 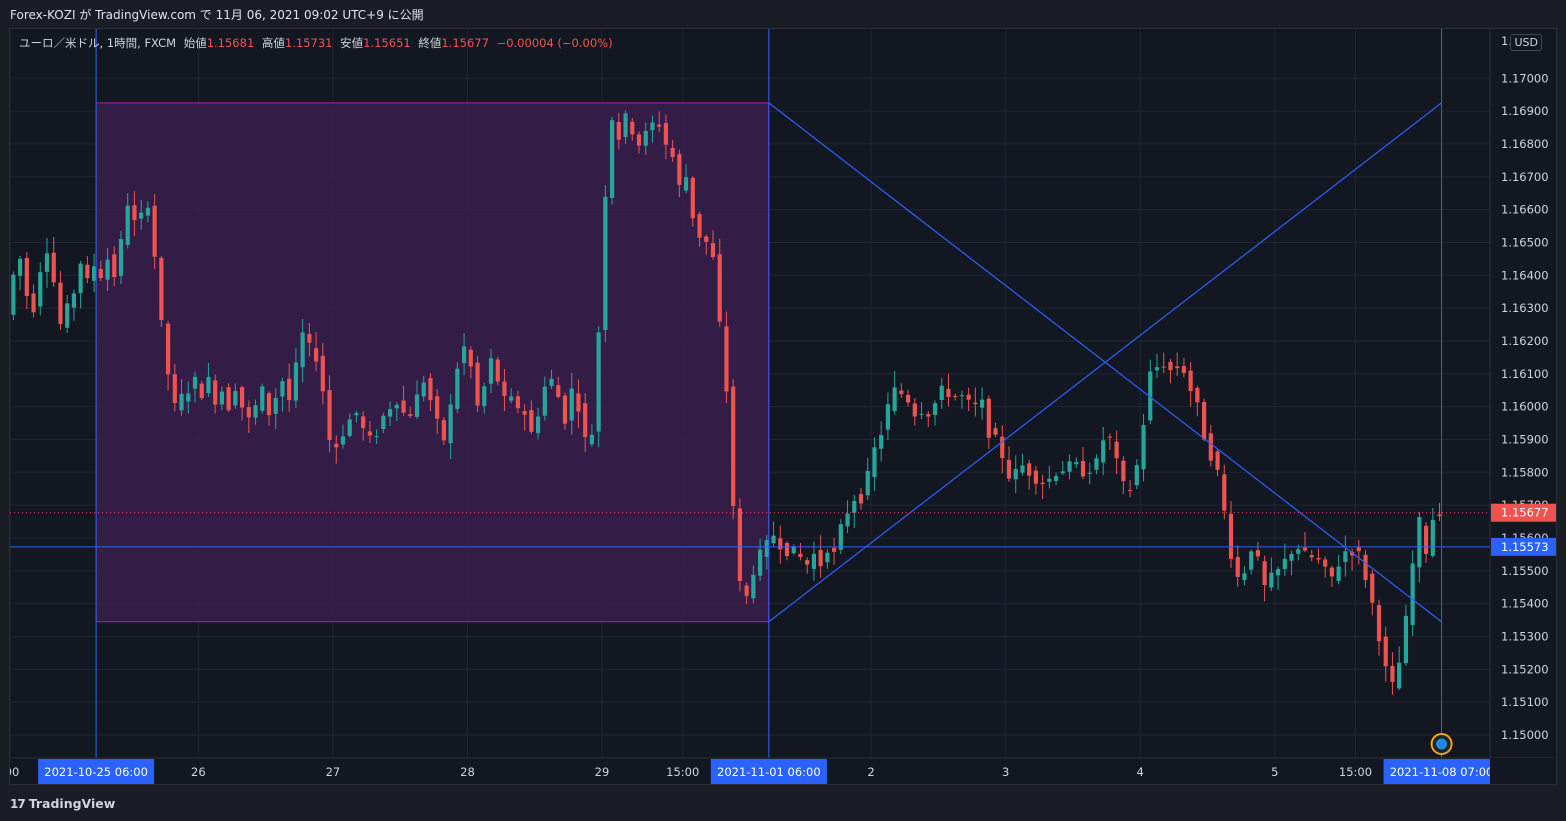 I want to click on price-tick-label: 1.16000, so click(x=1525, y=407).